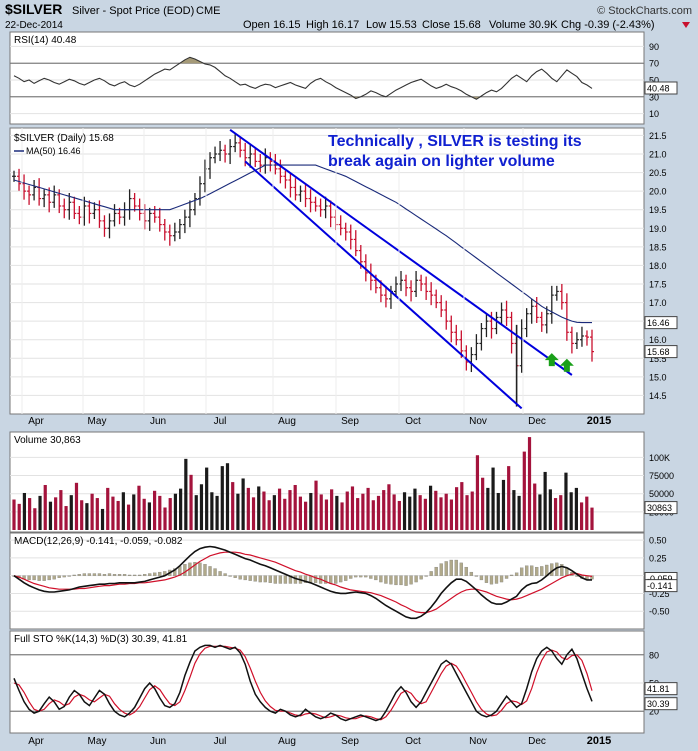  Describe the element at coordinates (101, 639) in the screenshot. I see `stochastic-title: Full STO %K(14,3) %D(3) 30.39, 41.81` at that location.